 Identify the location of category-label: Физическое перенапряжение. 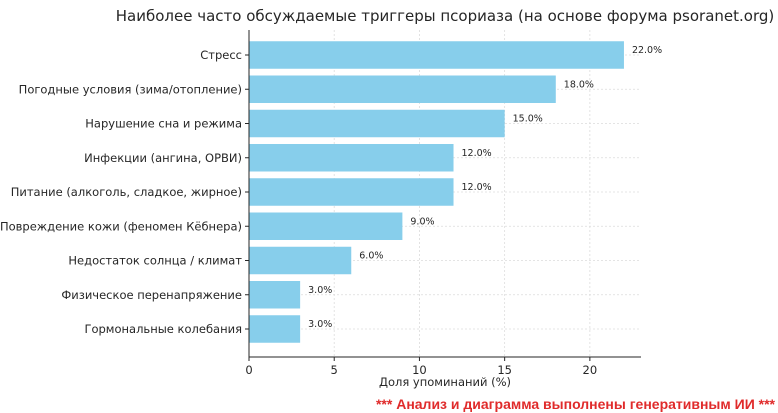
(151, 295).